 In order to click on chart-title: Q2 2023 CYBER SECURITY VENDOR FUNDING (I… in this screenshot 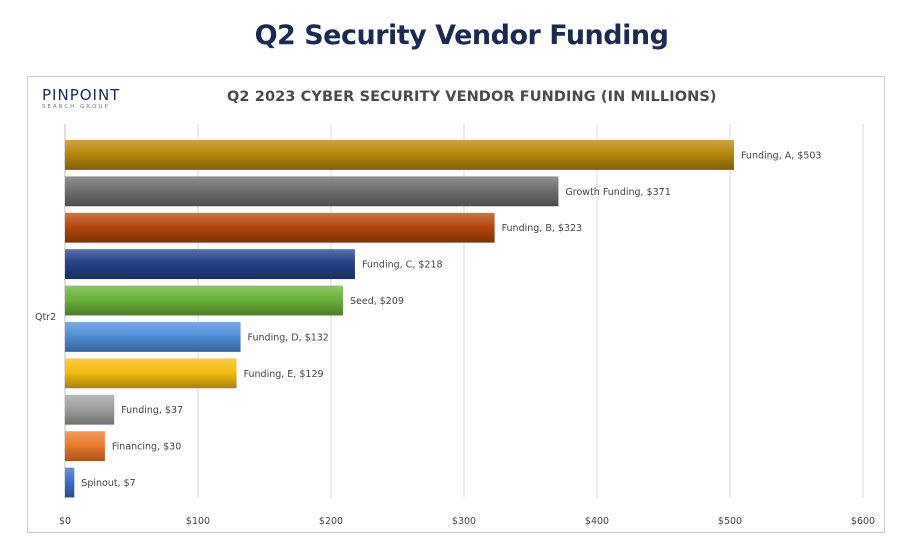, I will do `click(472, 97)`.